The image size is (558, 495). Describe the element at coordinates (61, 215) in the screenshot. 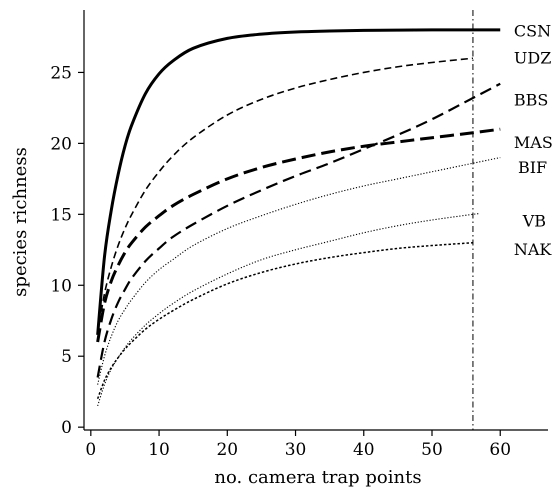

I see `y-tick-label: 15` at that location.